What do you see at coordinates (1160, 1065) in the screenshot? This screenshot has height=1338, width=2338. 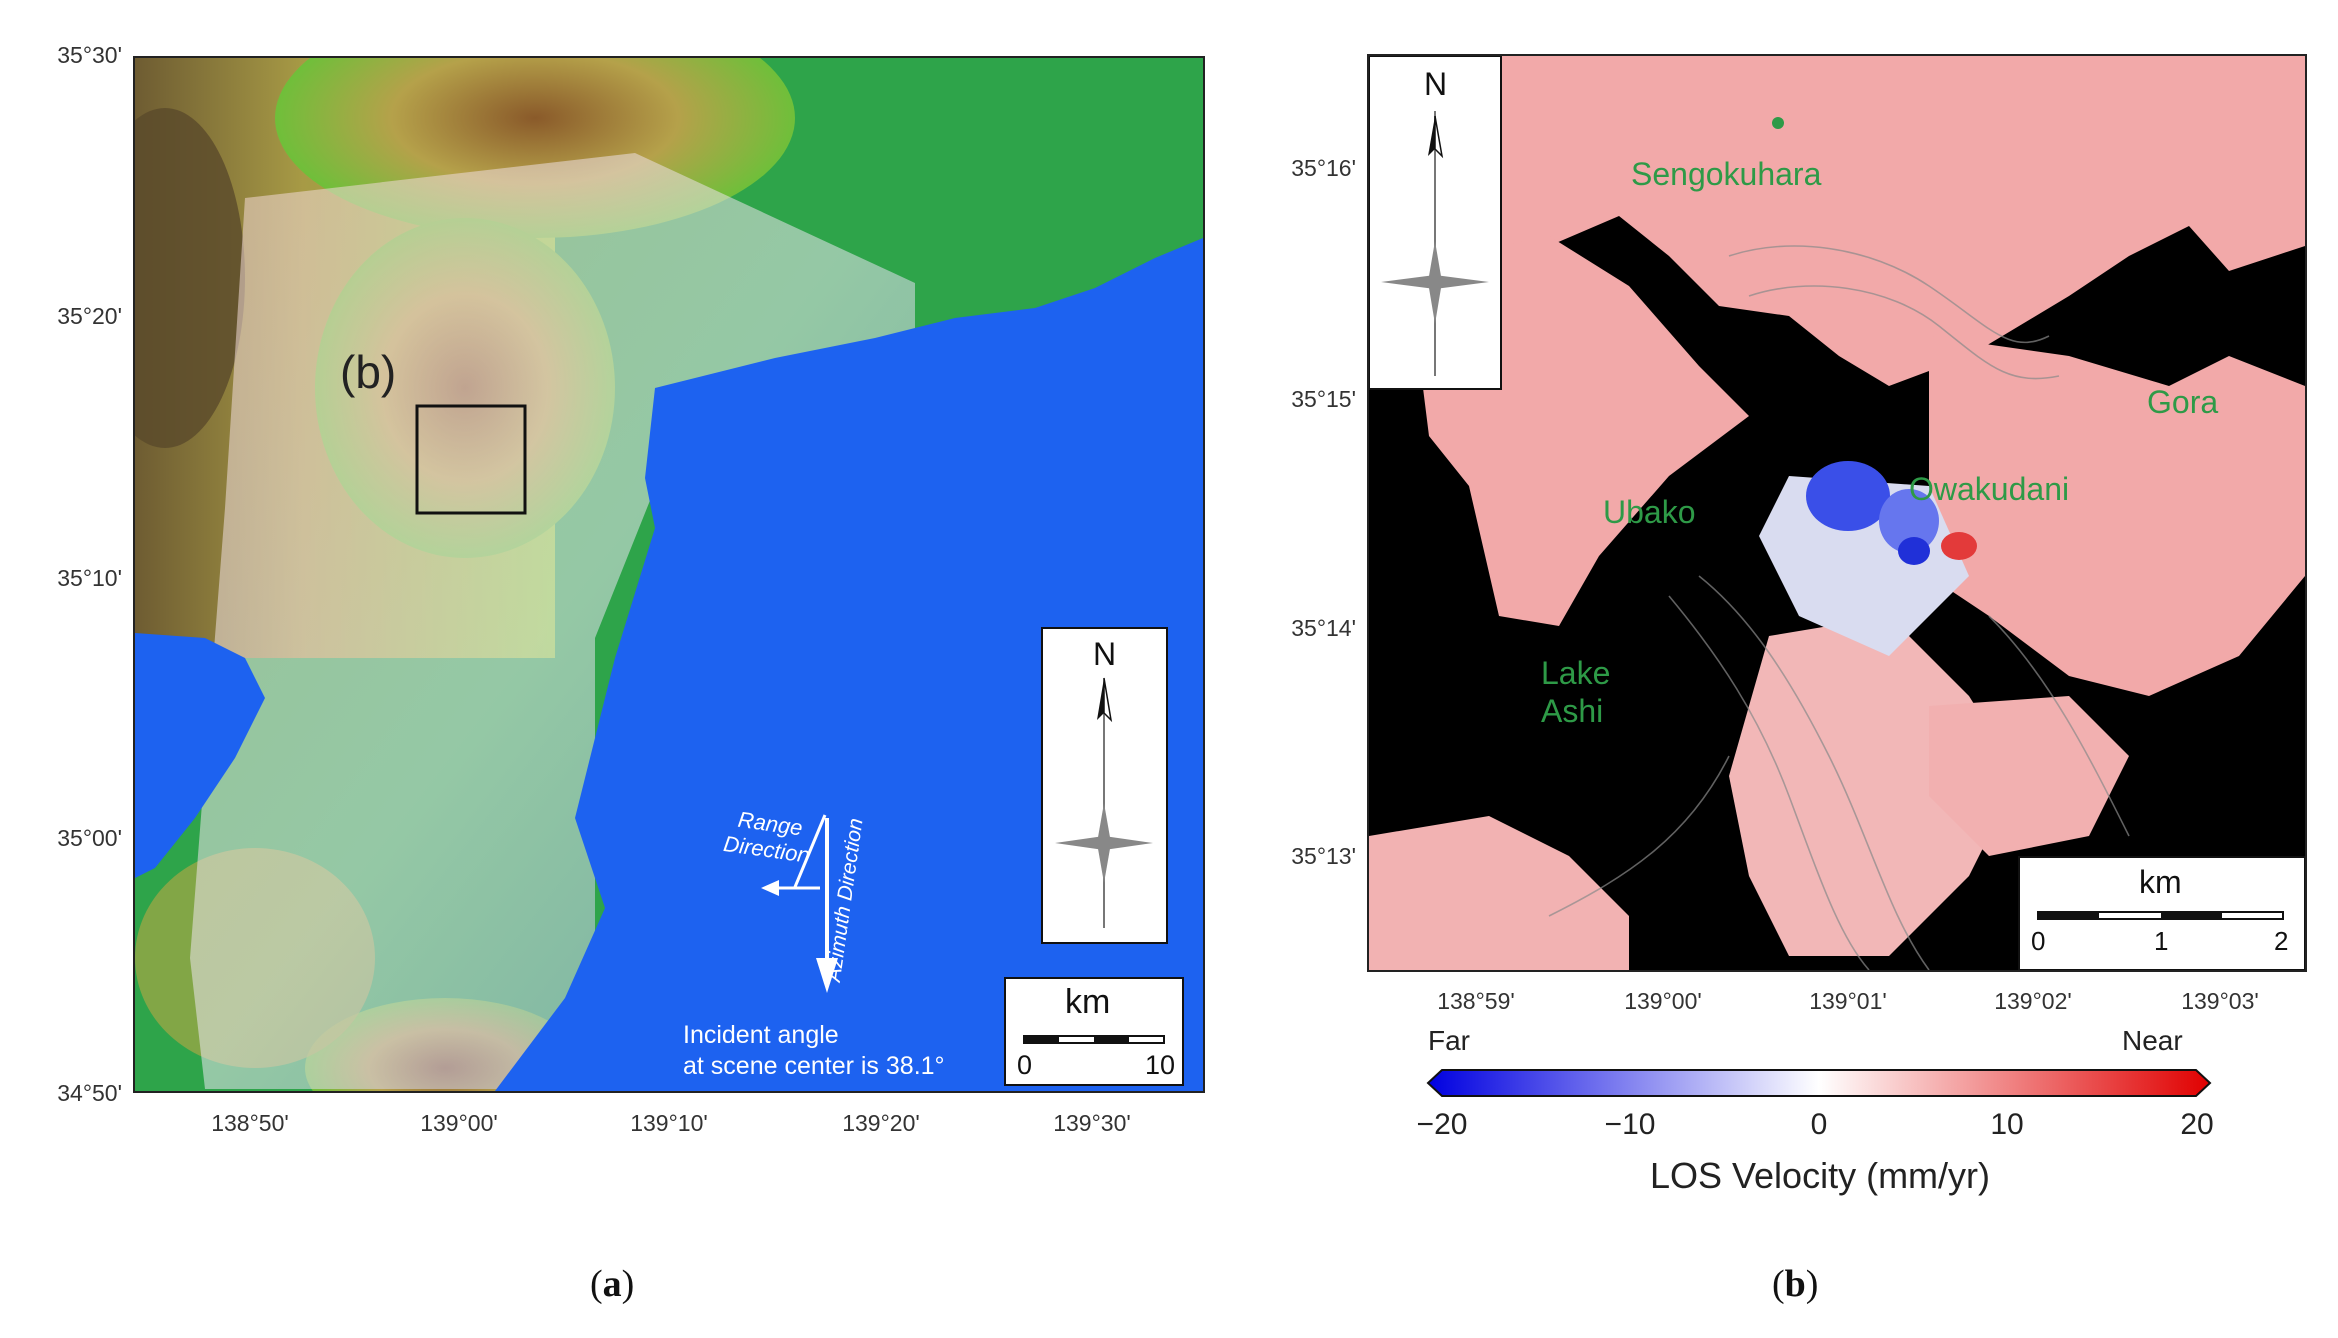 I see `scale-end: 10` at bounding box center [1160, 1065].